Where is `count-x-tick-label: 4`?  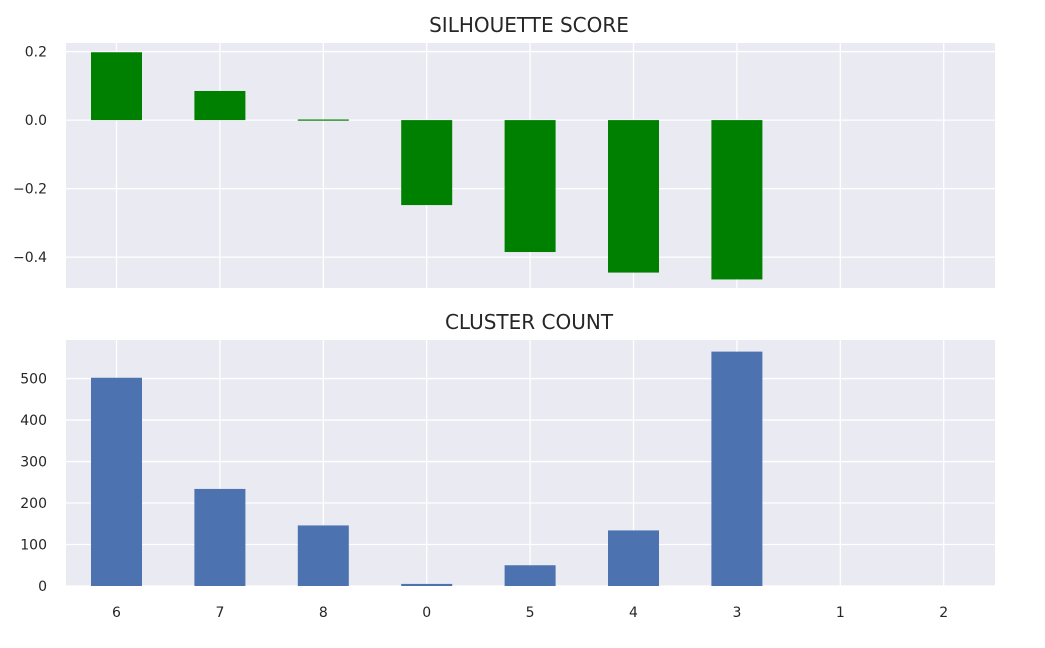 count-x-tick-label: 4 is located at coordinates (633, 613).